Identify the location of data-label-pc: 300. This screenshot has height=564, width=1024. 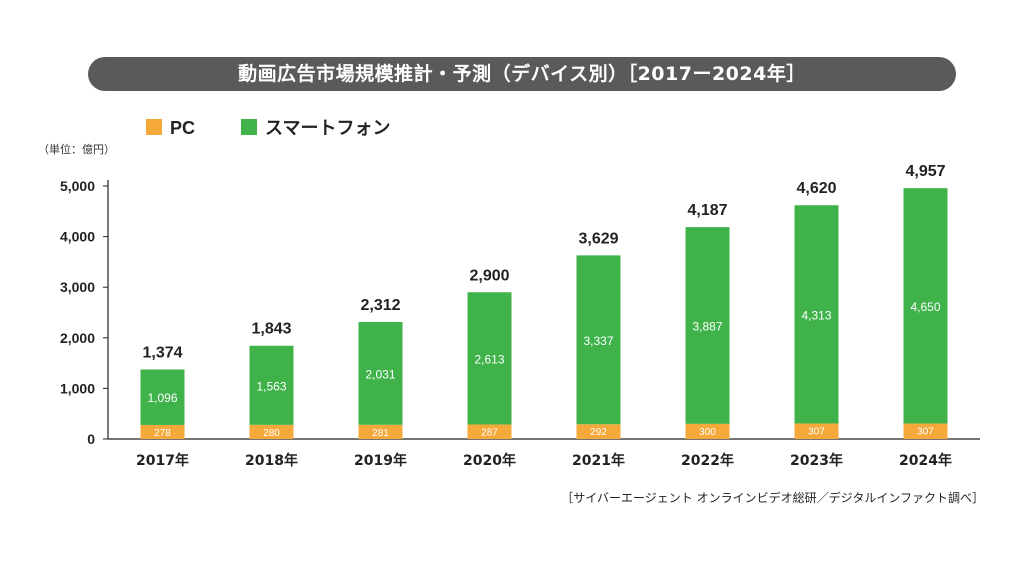
(707, 432).